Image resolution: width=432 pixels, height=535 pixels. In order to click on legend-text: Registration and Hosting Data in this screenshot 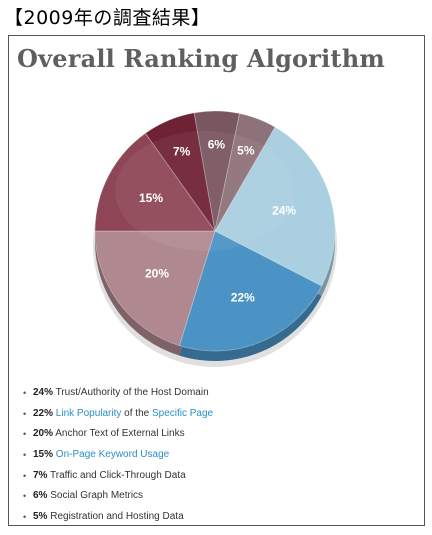, I will do `click(115, 517)`.